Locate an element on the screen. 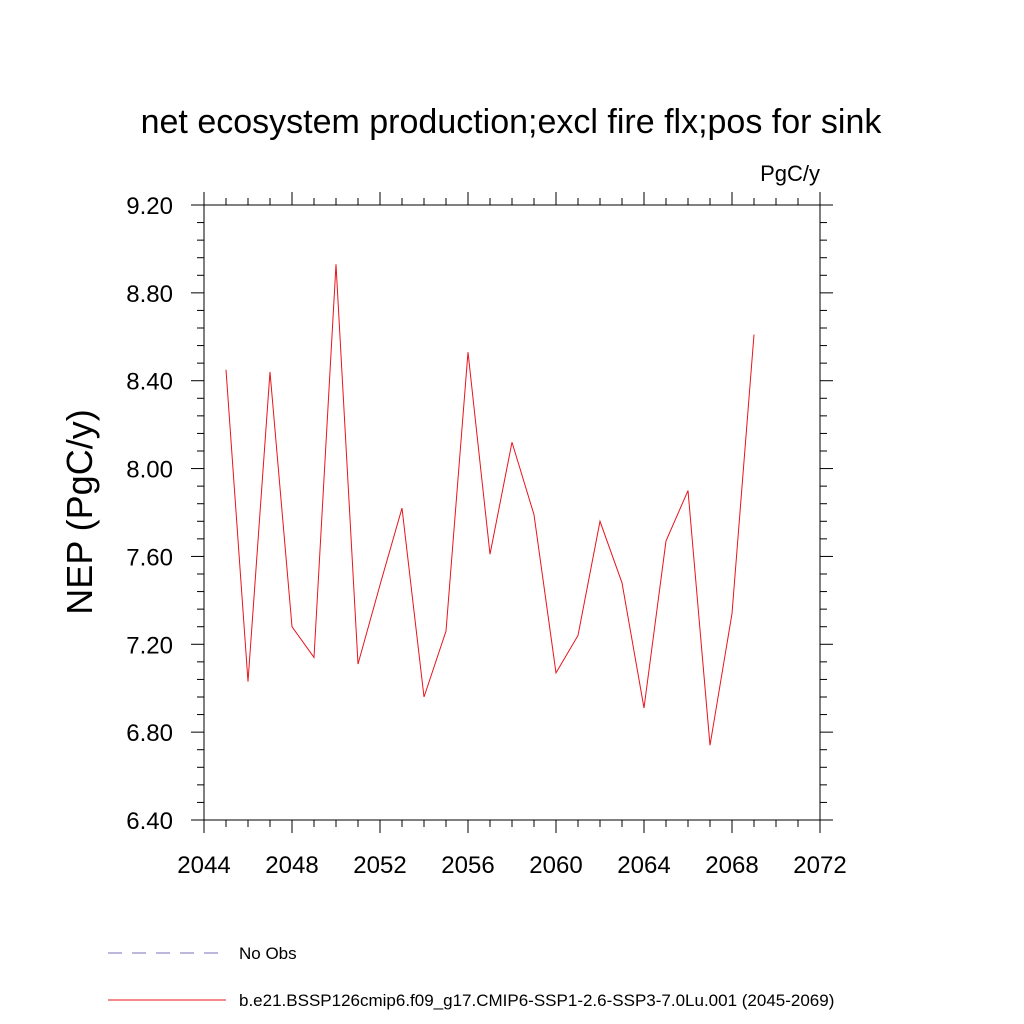 This screenshot has width=1024, height=1024. y-tick-label: 7.20 is located at coordinates (149, 645).